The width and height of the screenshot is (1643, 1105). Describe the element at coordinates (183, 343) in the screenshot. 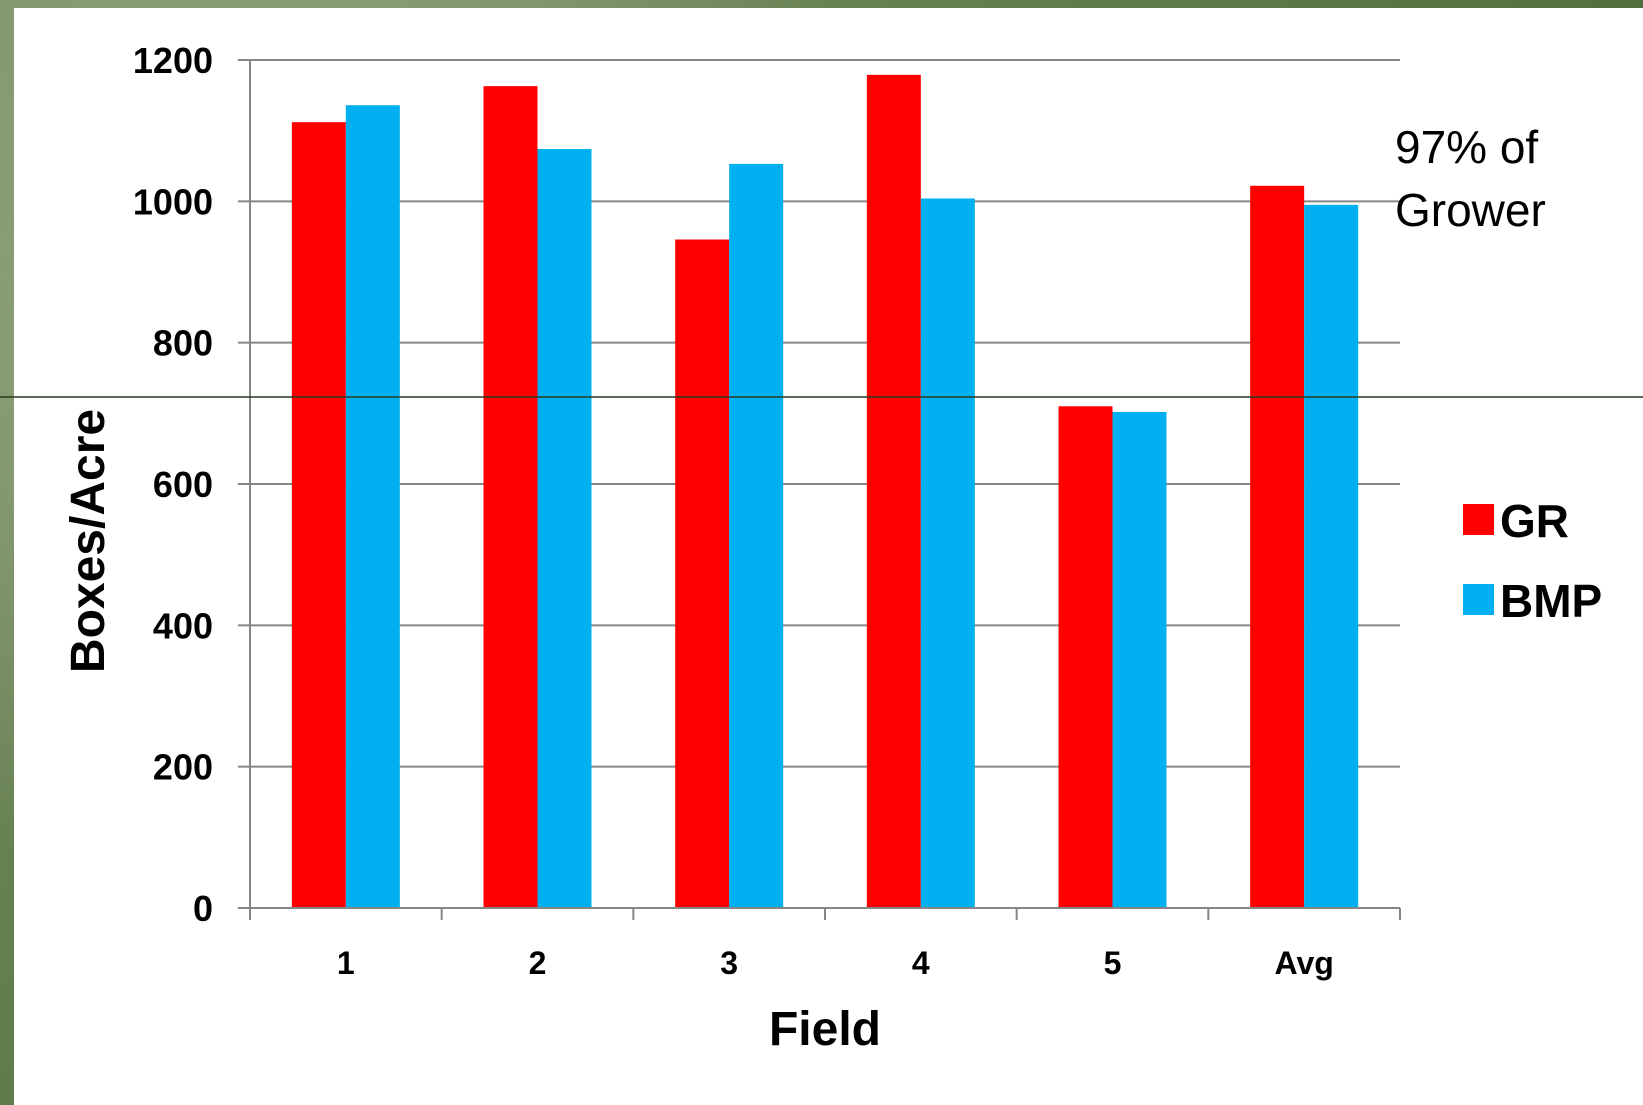

I see `y-tick-label: 800` at that location.